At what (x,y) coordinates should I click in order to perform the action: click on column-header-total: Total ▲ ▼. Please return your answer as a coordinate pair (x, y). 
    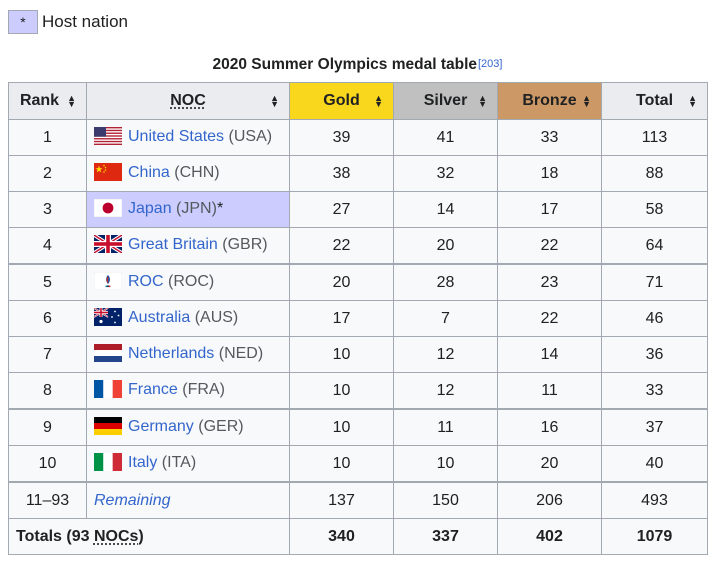
    Looking at the image, I should click on (654, 101).